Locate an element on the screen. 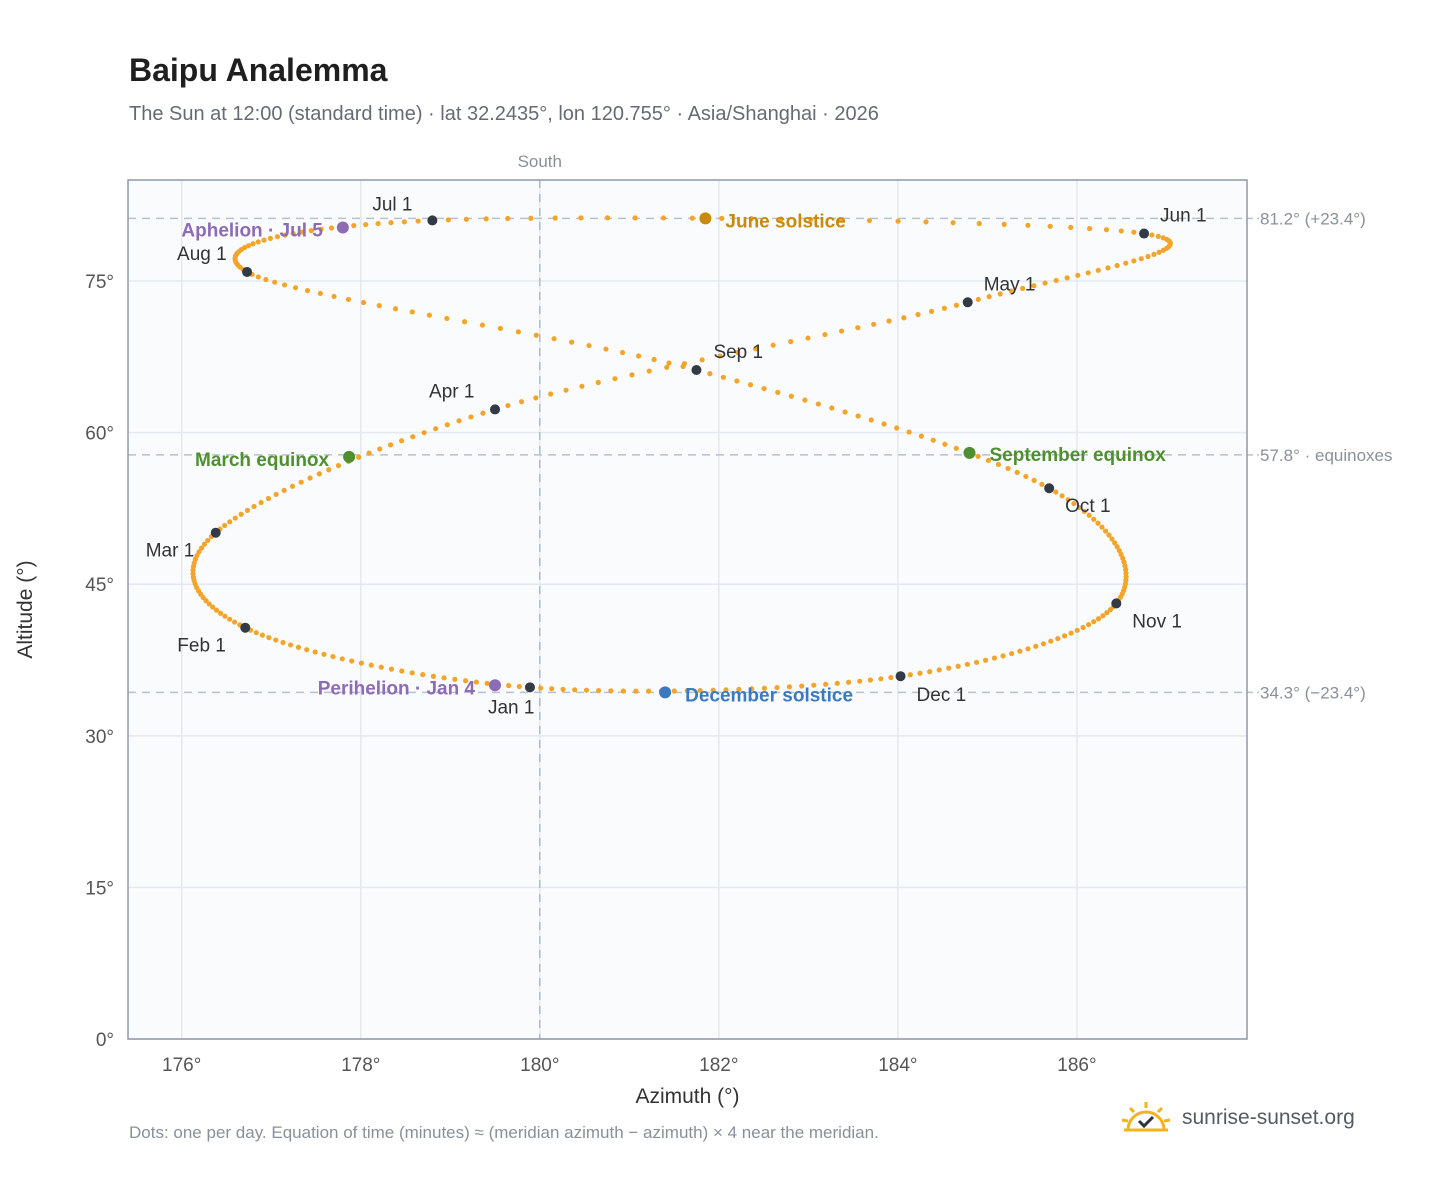  event-label: March equinox is located at coordinates (262, 460).